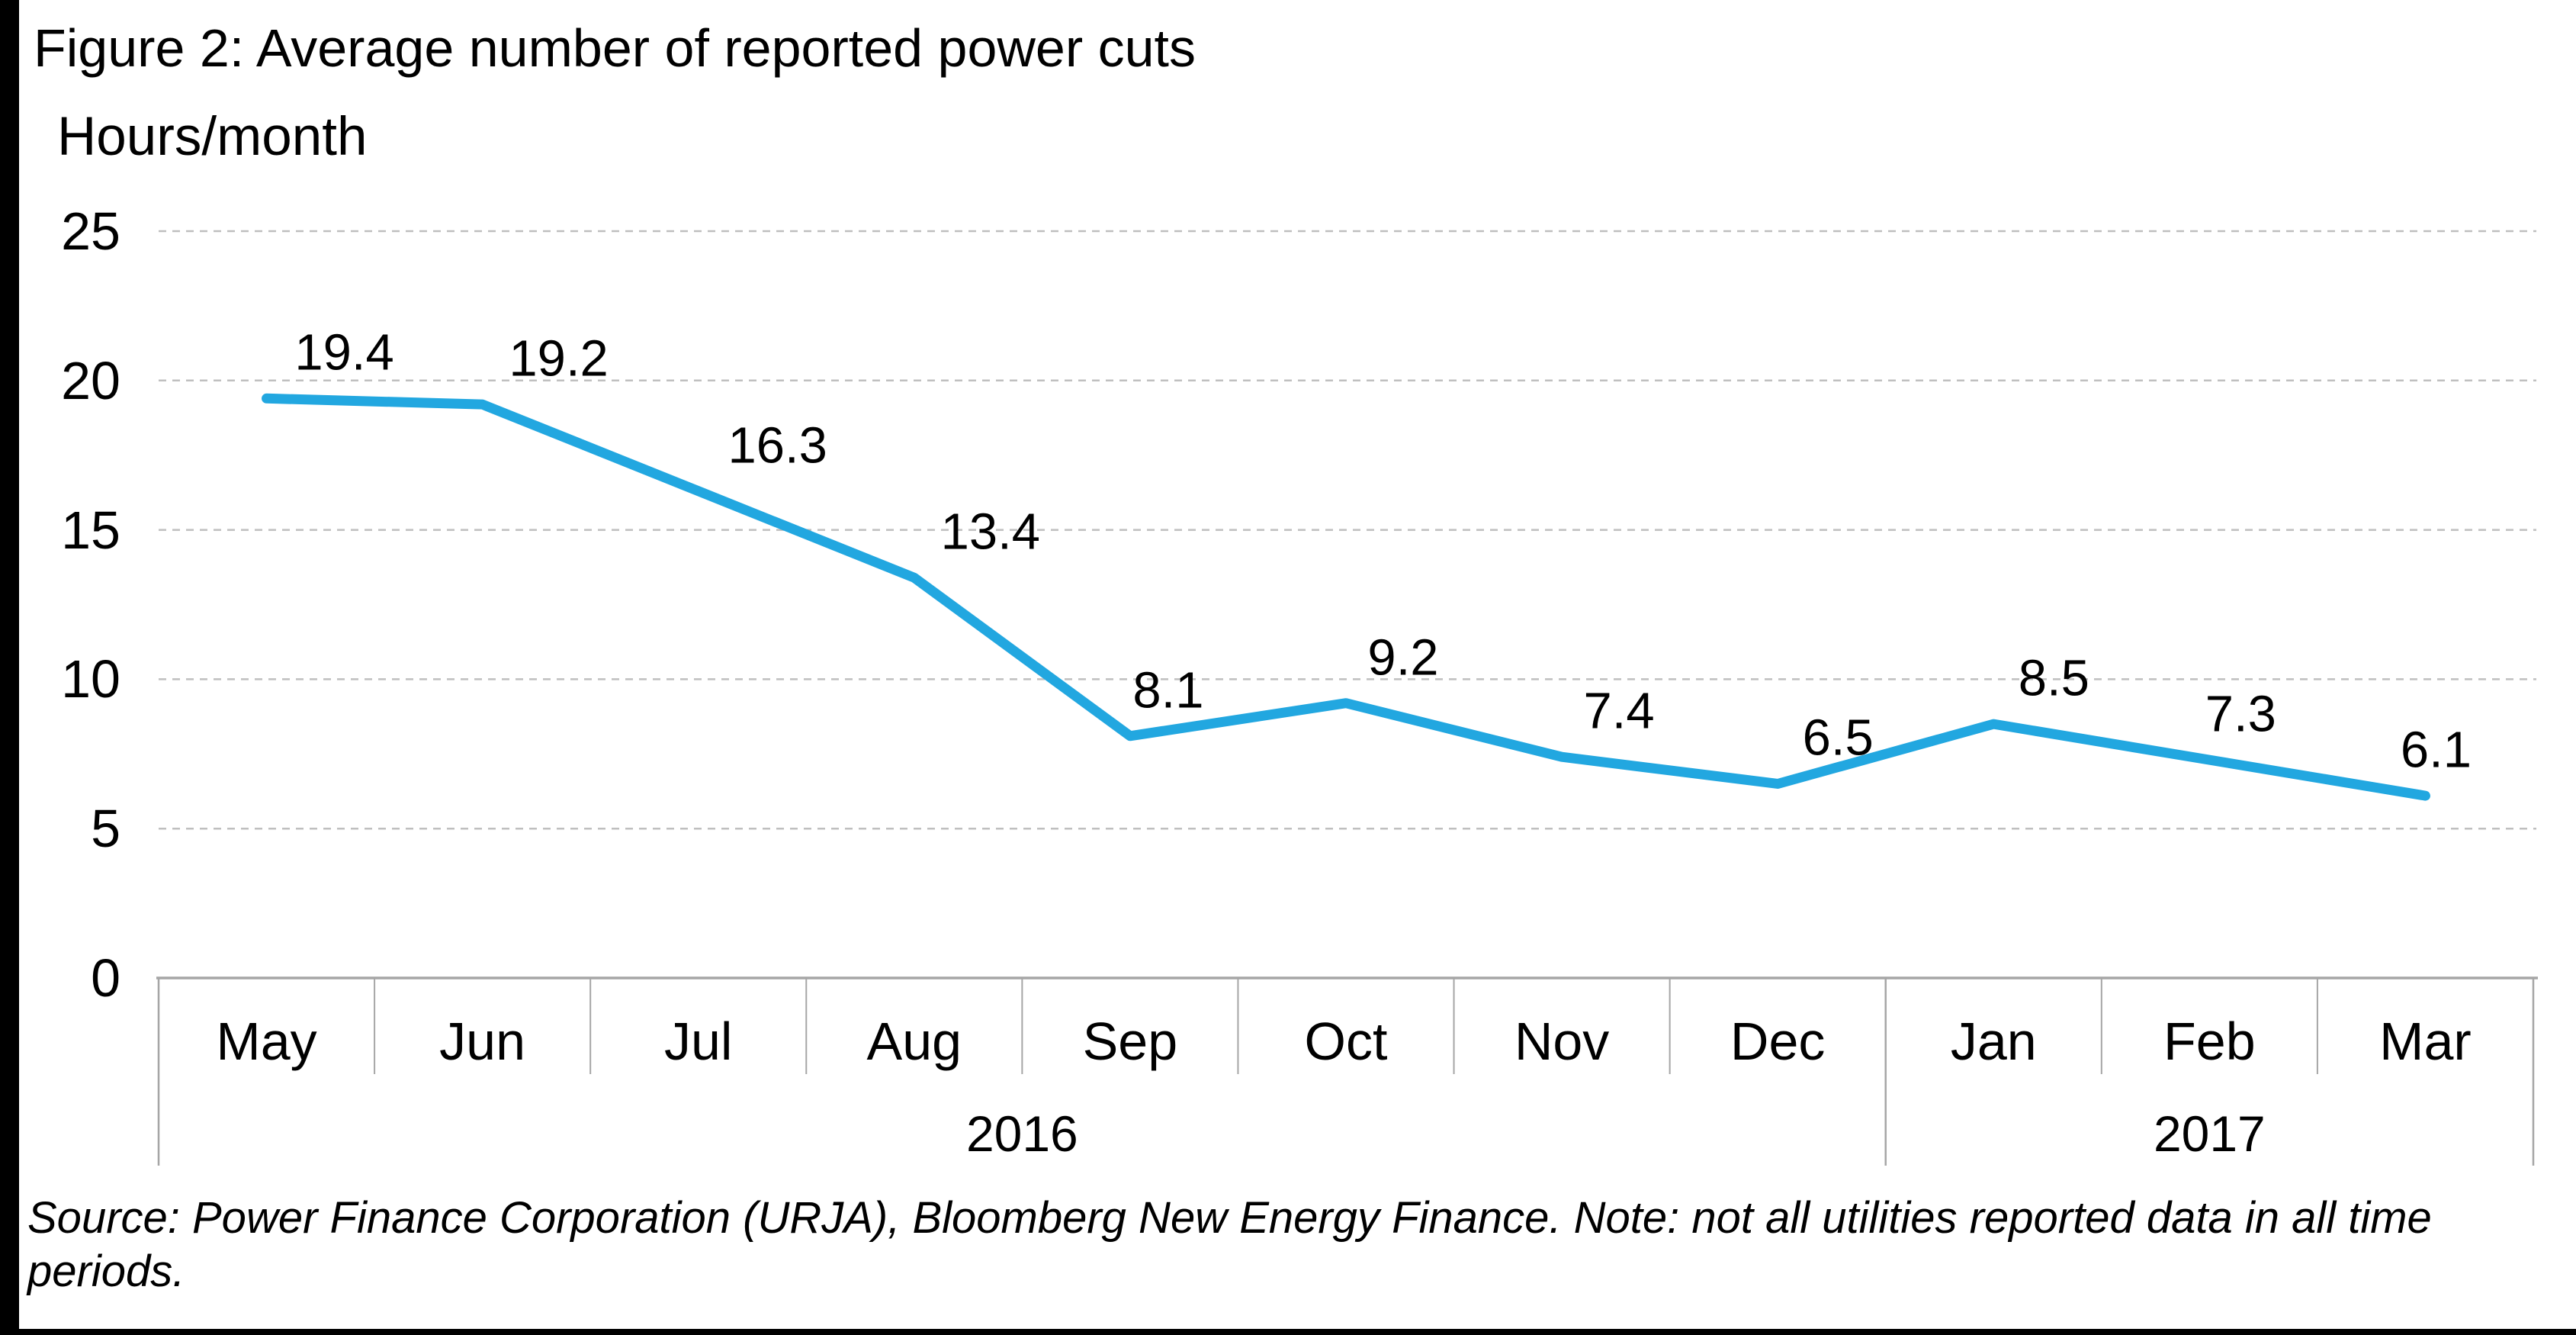  Describe the element at coordinates (266, 1042) in the screenshot. I see `x-tick-label: May` at that location.